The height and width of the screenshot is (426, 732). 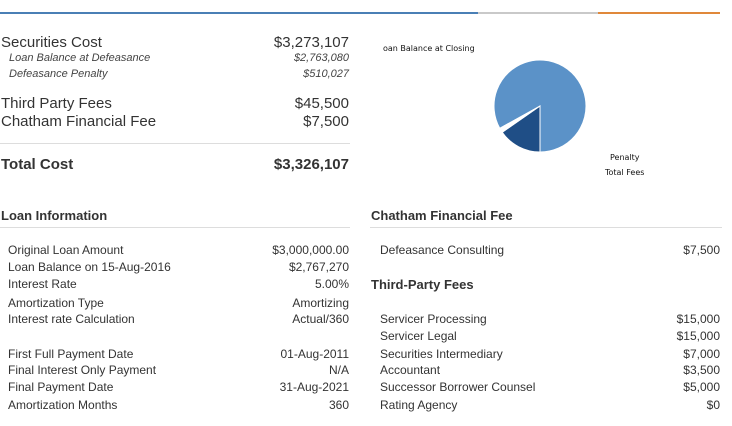 What do you see at coordinates (458, 387) in the screenshot?
I see `row-label: Successor Borrower Counsel` at bounding box center [458, 387].